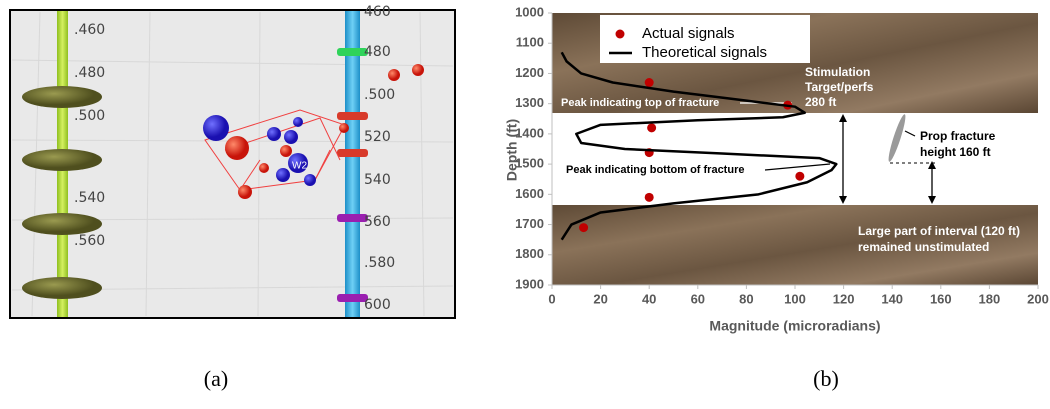 The image size is (1050, 409). Describe the element at coordinates (990, 298) in the screenshot. I see `x-tick-label: 180` at that location.